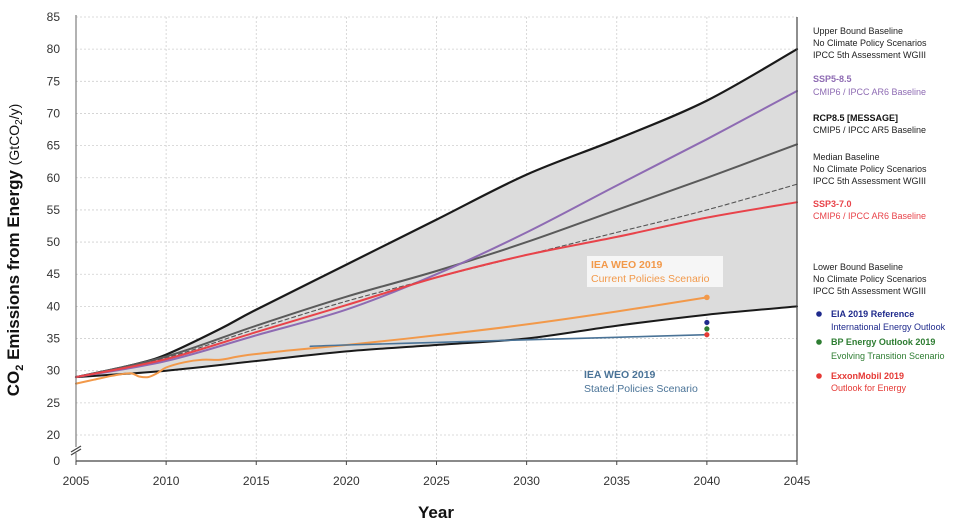  I want to click on y-tick-label: 50, so click(54, 242).